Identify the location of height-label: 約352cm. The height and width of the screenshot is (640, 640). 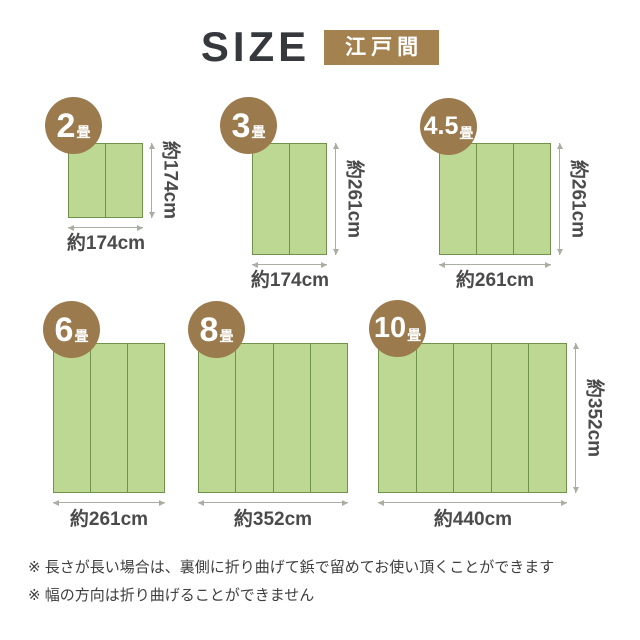
(594, 418).